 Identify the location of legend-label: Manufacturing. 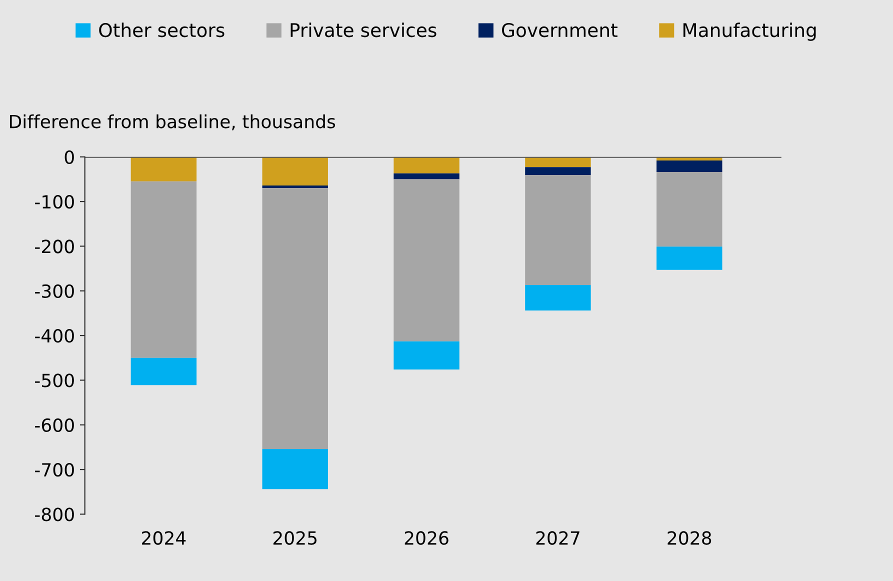
(749, 31).